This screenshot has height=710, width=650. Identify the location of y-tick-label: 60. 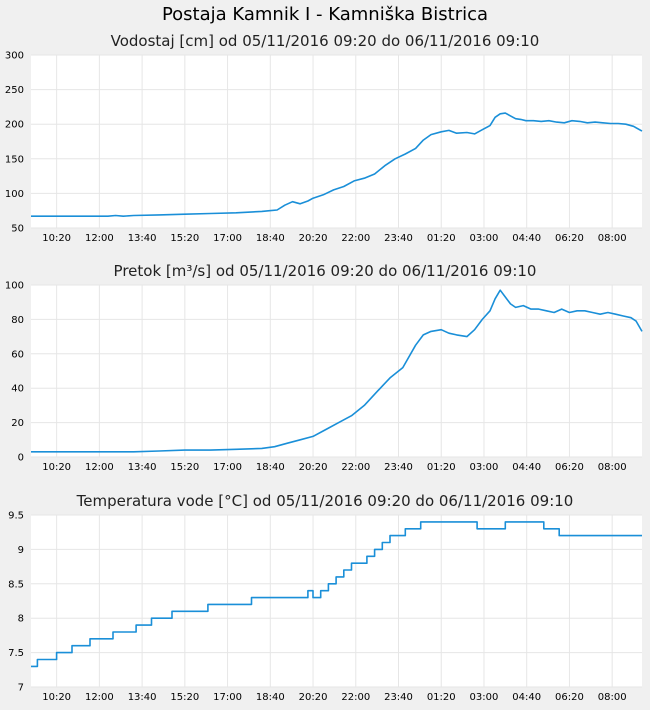
(17, 354).